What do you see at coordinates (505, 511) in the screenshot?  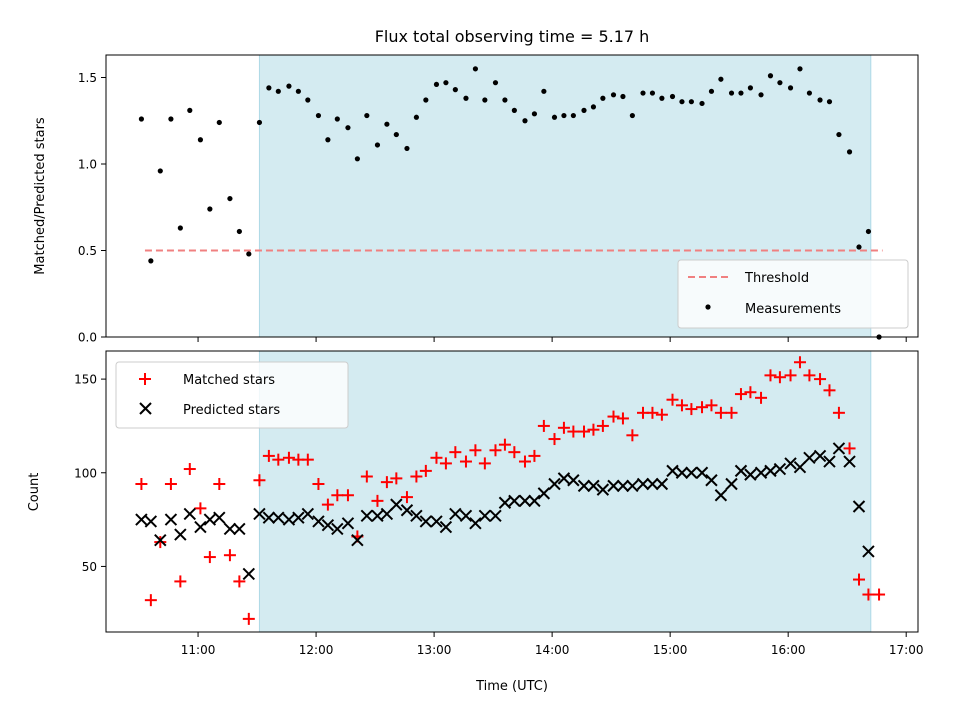 I see `predicted-series` at bounding box center [505, 511].